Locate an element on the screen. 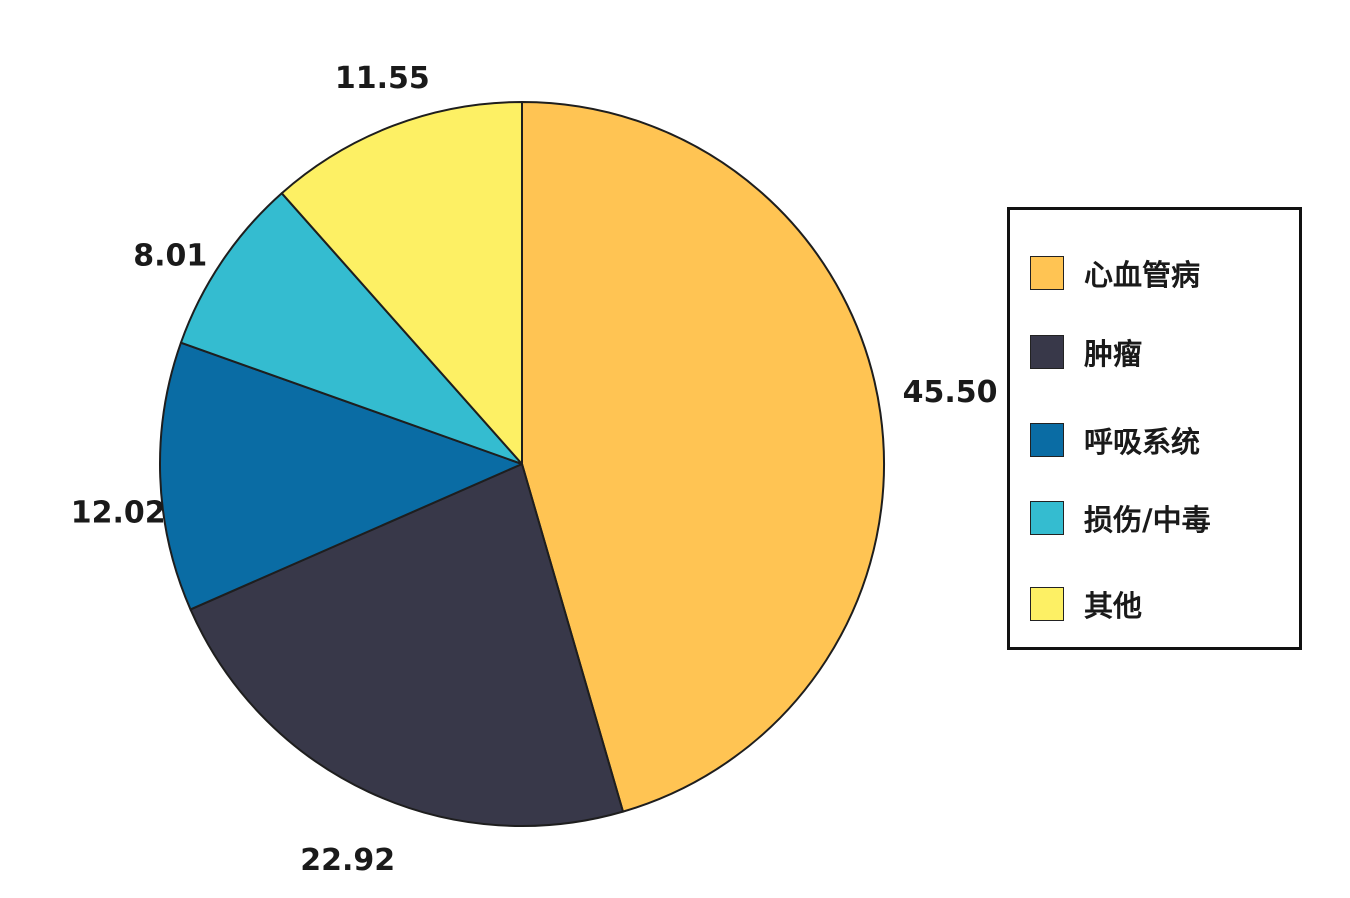  pie-slice-injury-poisoning is located at coordinates (351, 328).